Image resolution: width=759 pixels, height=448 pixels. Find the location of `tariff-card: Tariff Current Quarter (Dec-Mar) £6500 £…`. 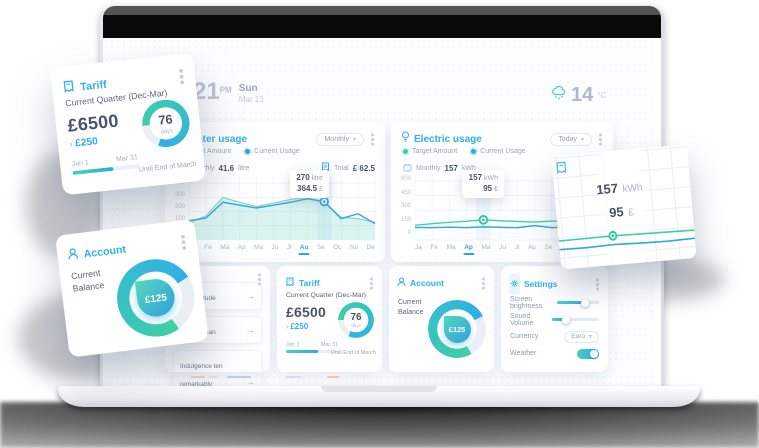

tariff-card: Tariff Current Quarter (Dec-Mar) £6500 £… is located at coordinates (329, 319).